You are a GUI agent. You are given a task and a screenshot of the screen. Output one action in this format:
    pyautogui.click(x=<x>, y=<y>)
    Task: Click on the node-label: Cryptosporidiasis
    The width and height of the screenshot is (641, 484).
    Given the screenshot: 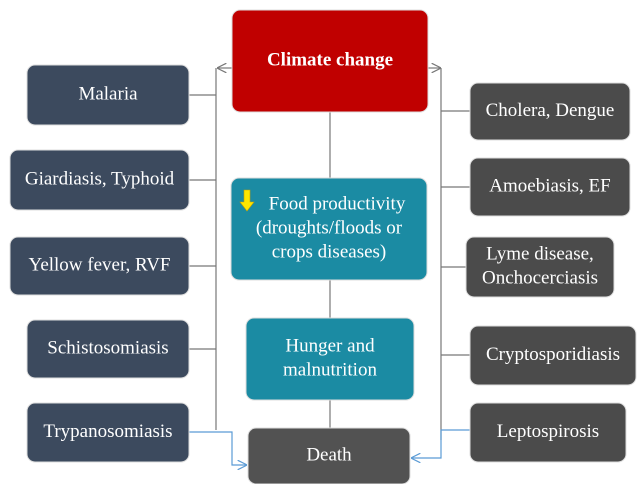 What is the action you would take?
    pyautogui.click(x=553, y=354)
    